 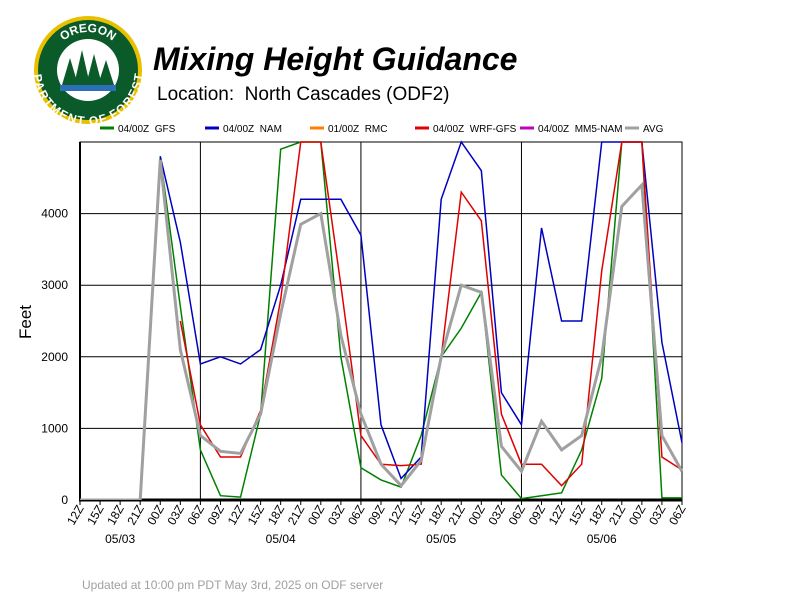 What do you see at coordinates (252, 129) in the screenshot?
I see `legend-label: 04/00Z NAM` at bounding box center [252, 129].